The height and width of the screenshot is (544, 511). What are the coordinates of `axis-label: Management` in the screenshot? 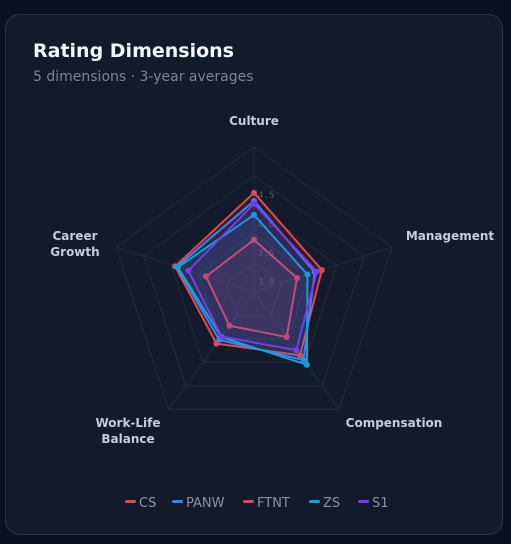 It's located at (450, 236).